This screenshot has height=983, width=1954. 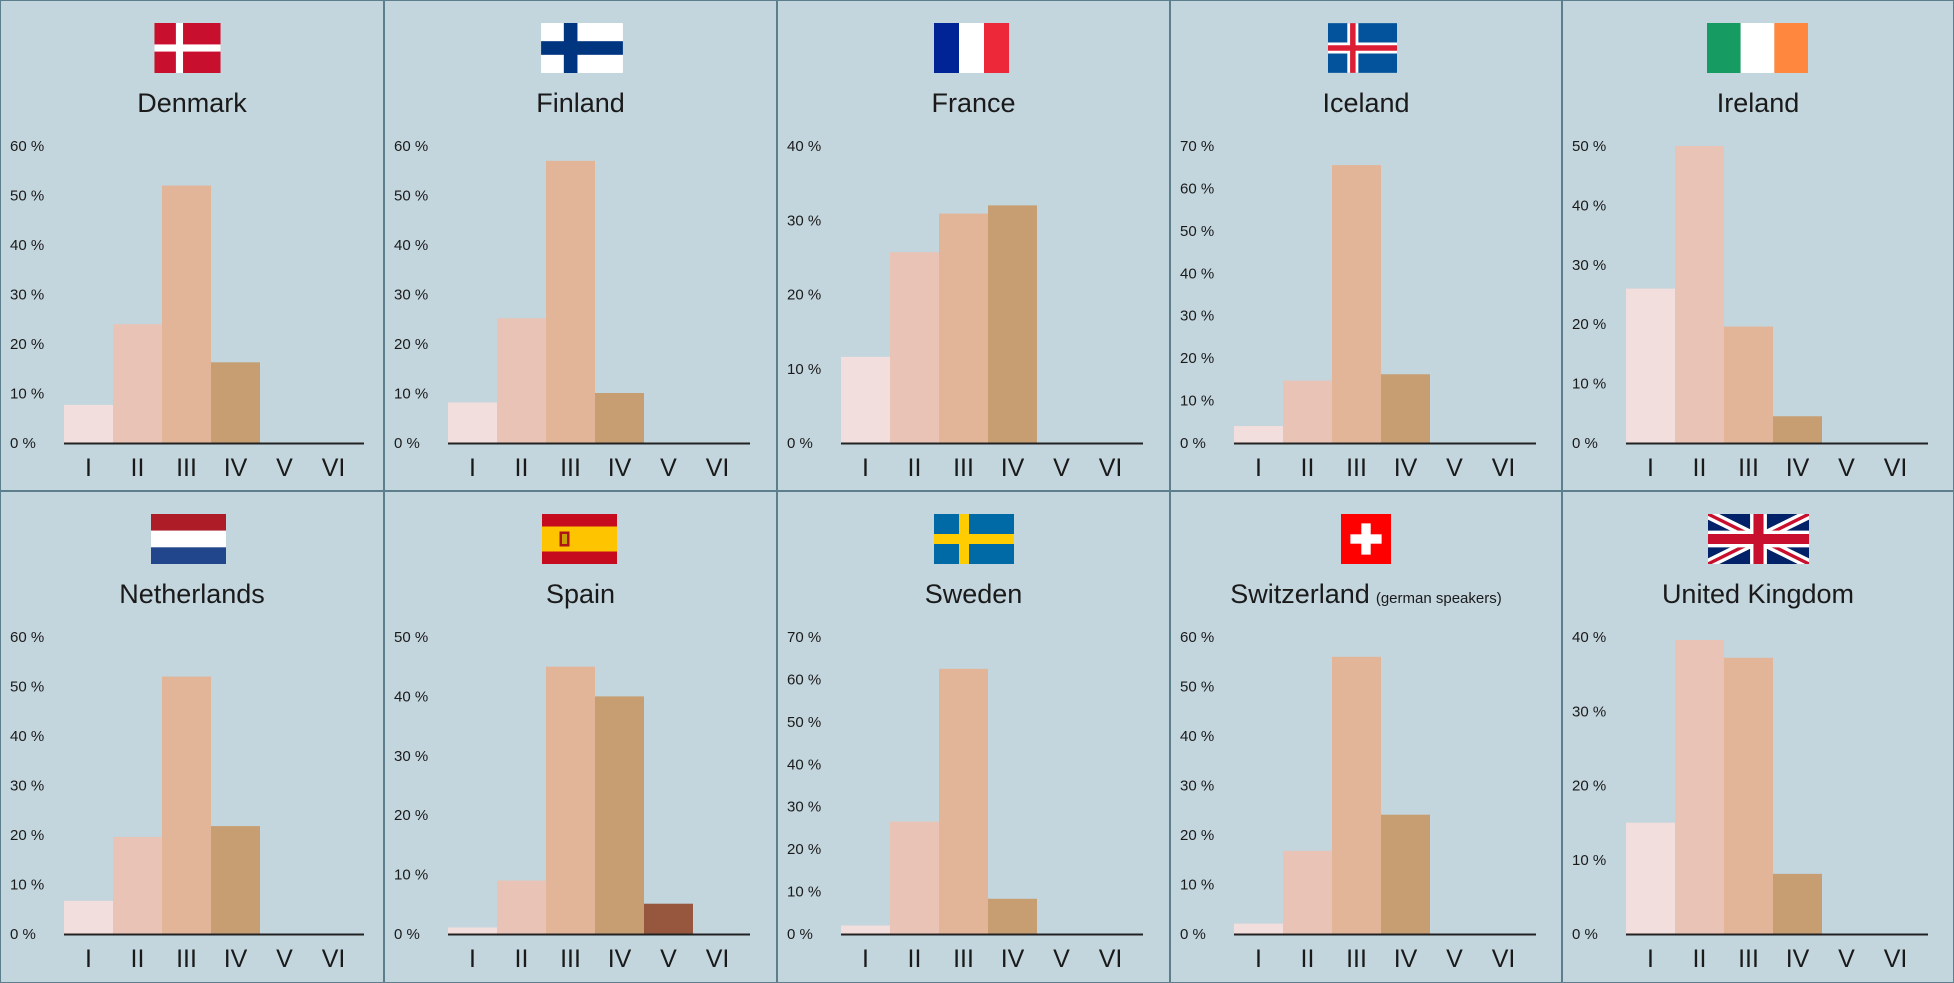 I want to click on bar-V, so click(x=668, y=918).